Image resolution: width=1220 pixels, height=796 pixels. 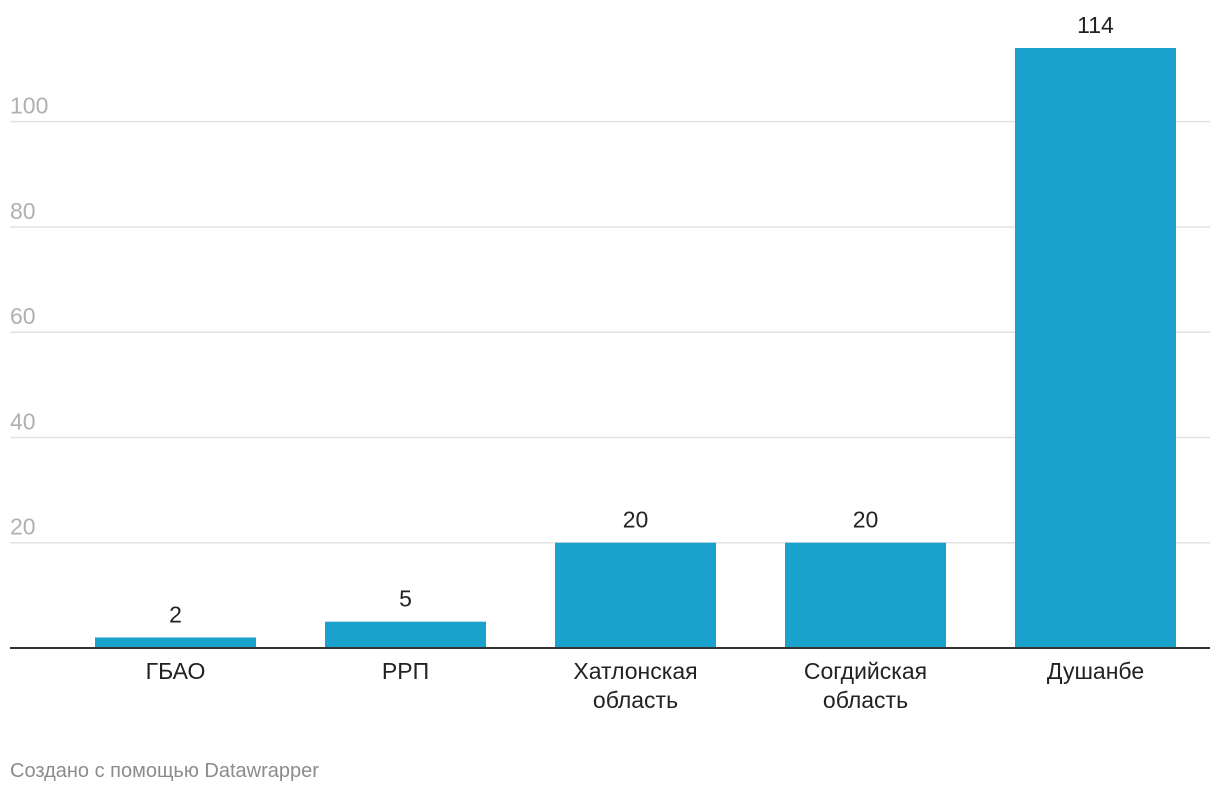 I want to click on category-label-line: РРП, so click(x=405, y=671).